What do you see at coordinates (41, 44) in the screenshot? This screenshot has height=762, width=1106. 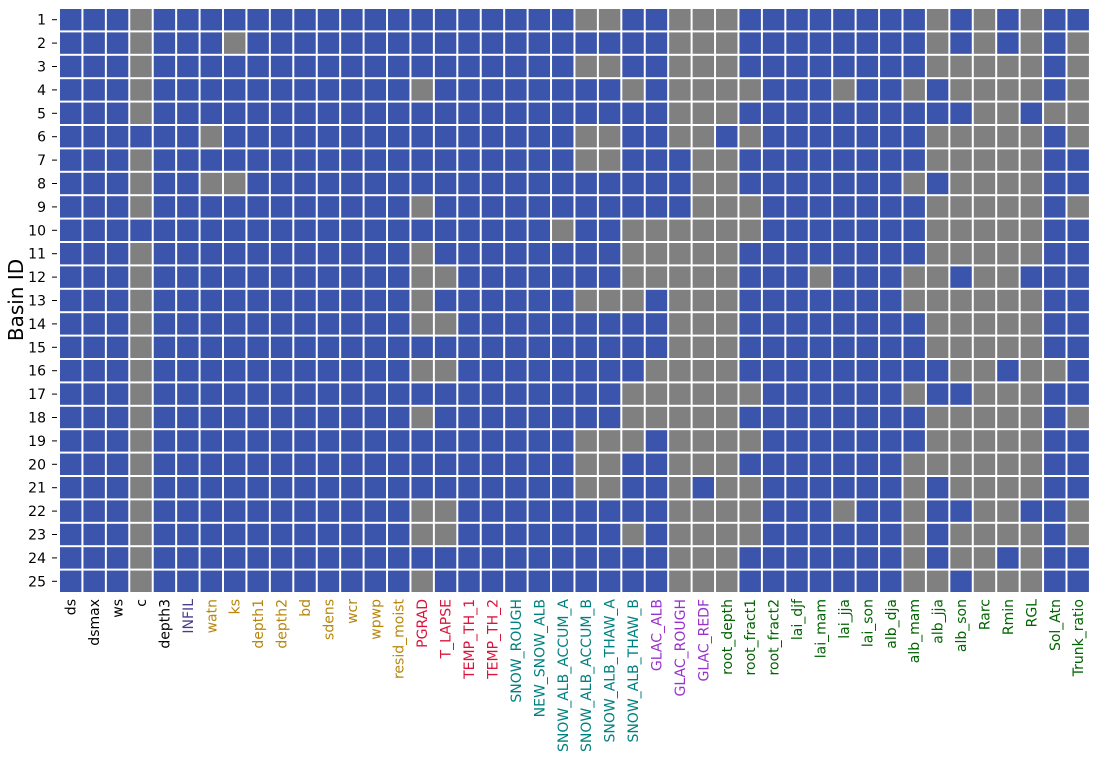 I see `y-tick-label: 2` at bounding box center [41, 44].